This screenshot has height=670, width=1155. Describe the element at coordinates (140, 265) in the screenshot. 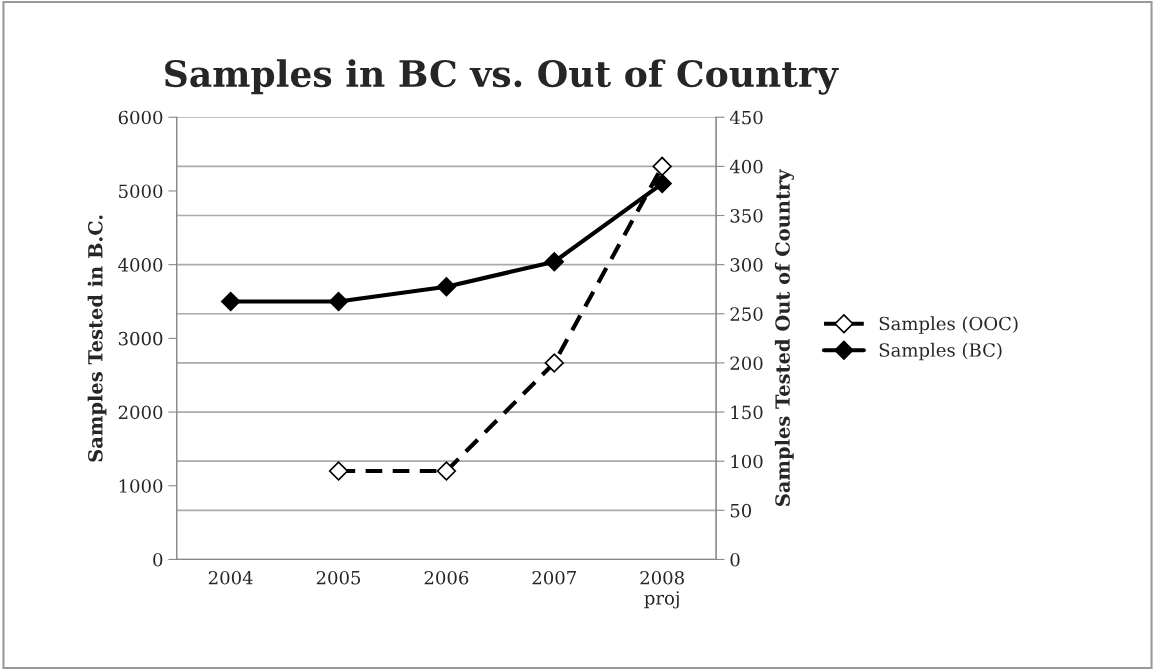

I see `y-tick-label: 4000` at that location.